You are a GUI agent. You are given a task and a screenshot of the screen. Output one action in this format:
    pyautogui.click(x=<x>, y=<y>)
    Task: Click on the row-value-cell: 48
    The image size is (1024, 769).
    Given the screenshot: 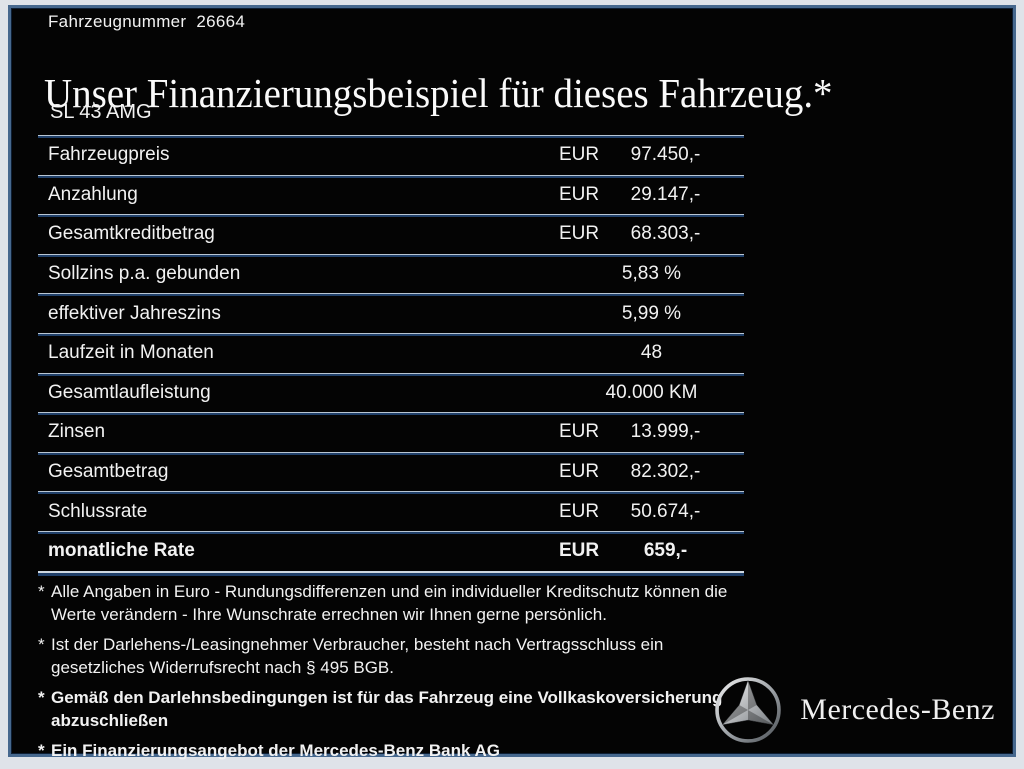 What is the action you would take?
    pyautogui.click(x=651, y=353)
    